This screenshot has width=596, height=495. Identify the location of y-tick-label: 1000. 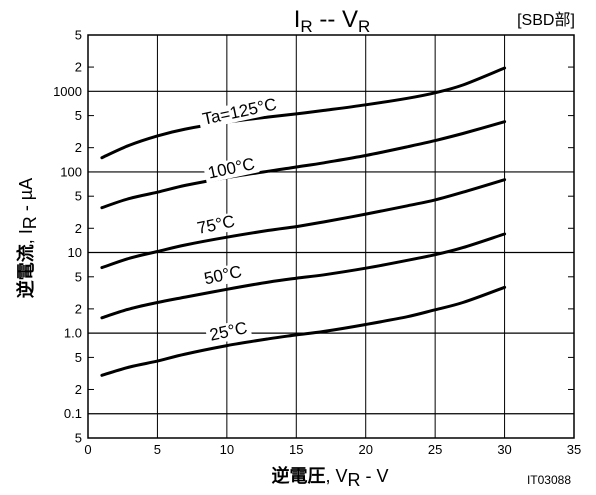
(67, 91).